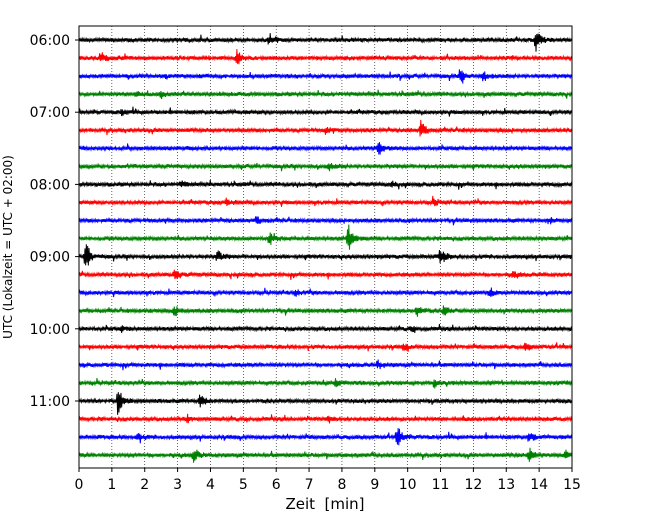 The height and width of the screenshot is (520, 650). What do you see at coordinates (539, 485) in the screenshot?
I see `x-tick-label: 14` at bounding box center [539, 485].